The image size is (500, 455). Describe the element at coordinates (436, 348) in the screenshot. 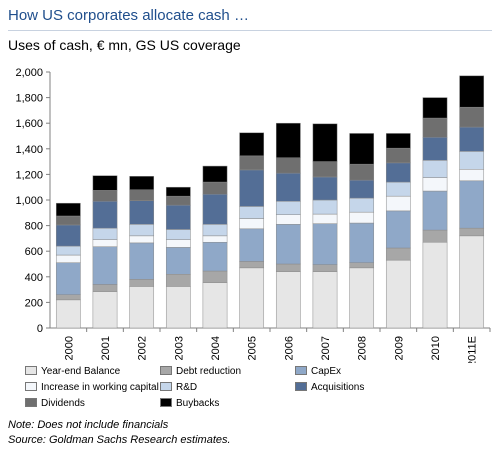

I see `x-tick-label: 2010` at that location.